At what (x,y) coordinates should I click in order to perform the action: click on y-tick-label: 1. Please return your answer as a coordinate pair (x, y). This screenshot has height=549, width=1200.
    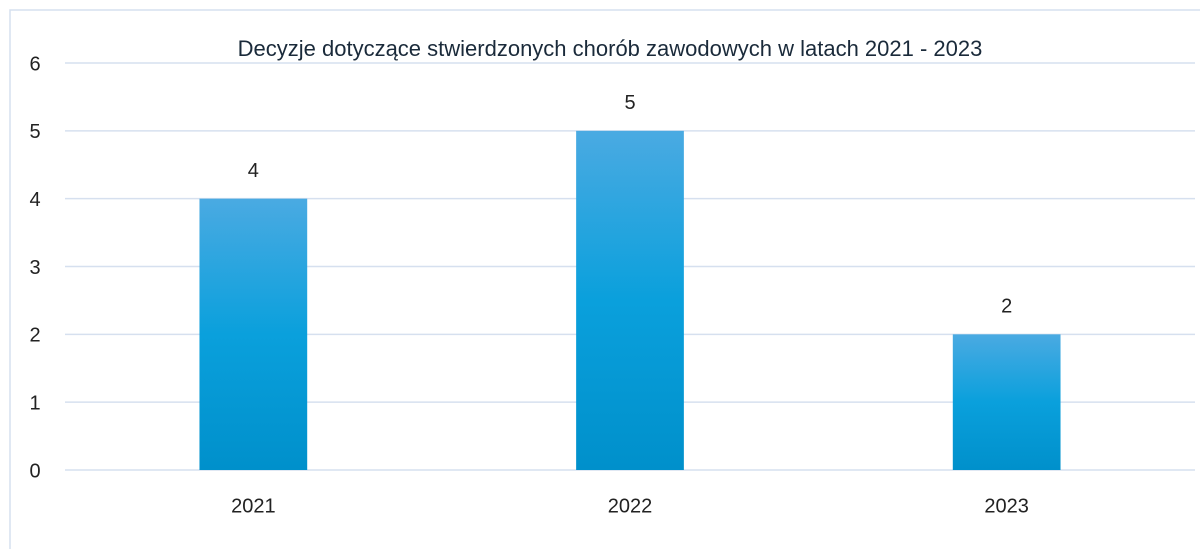
    Looking at the image, I should click on (34, 403).